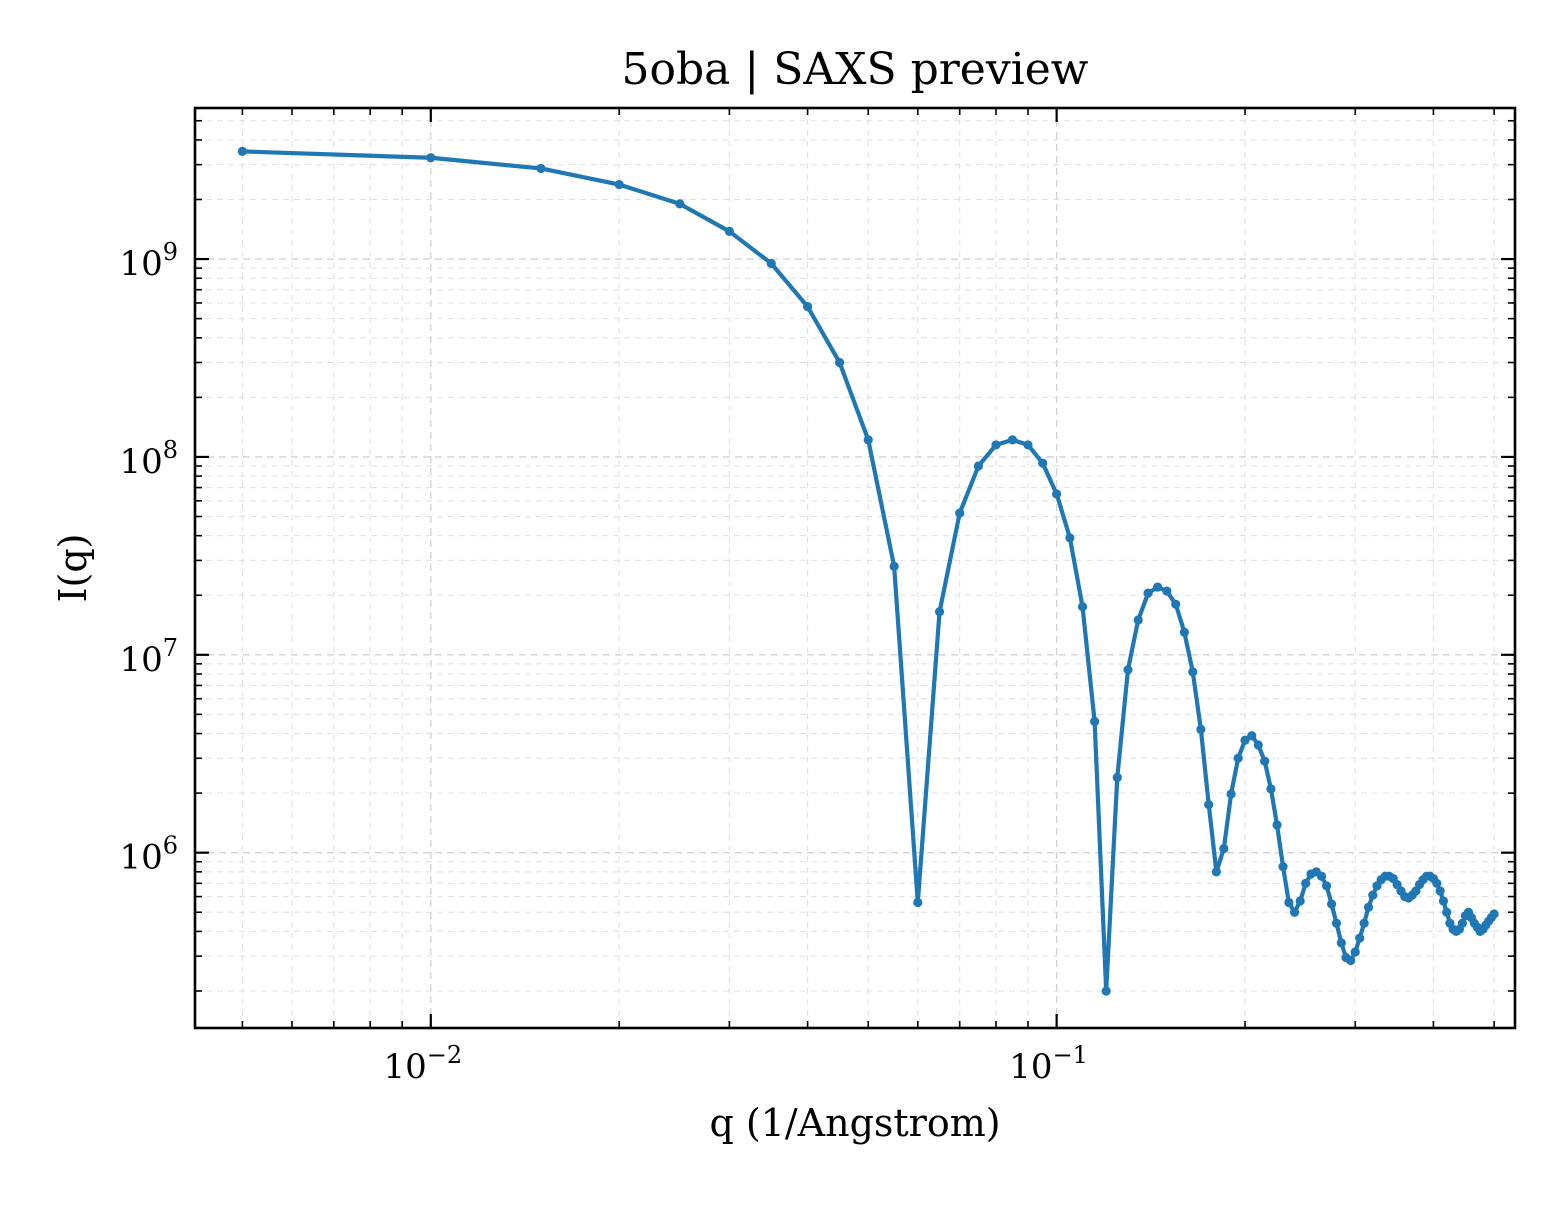 This screenshot has height=1205, width=1560. I want to click on y-tick-label: 10⁷, so click(148, 657).